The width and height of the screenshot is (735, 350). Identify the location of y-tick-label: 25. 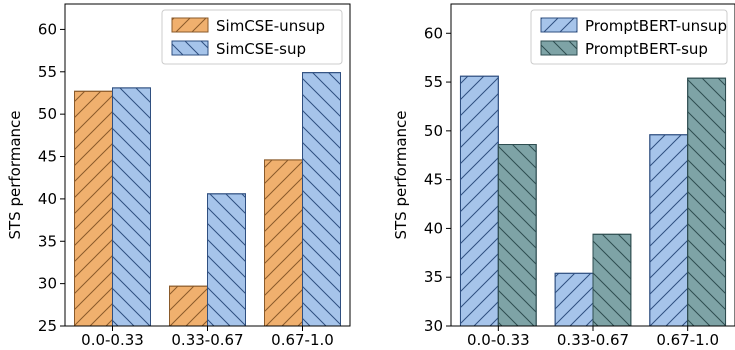
(47, 326).